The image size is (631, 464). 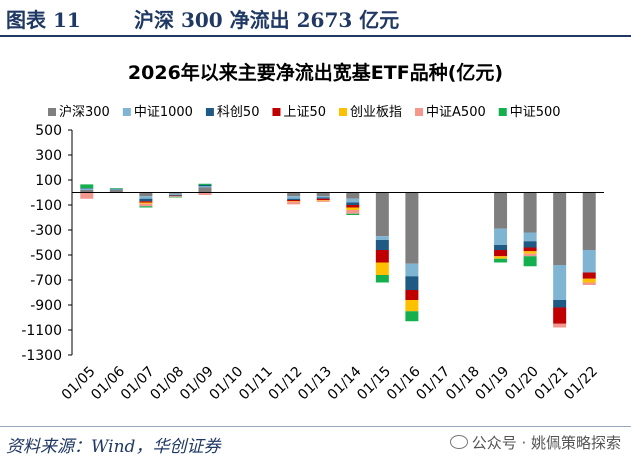 What do you see at coordinates (46, 206) in the screenshot?
I see `y-tick-label: -100` at bounding box center [46, 206].